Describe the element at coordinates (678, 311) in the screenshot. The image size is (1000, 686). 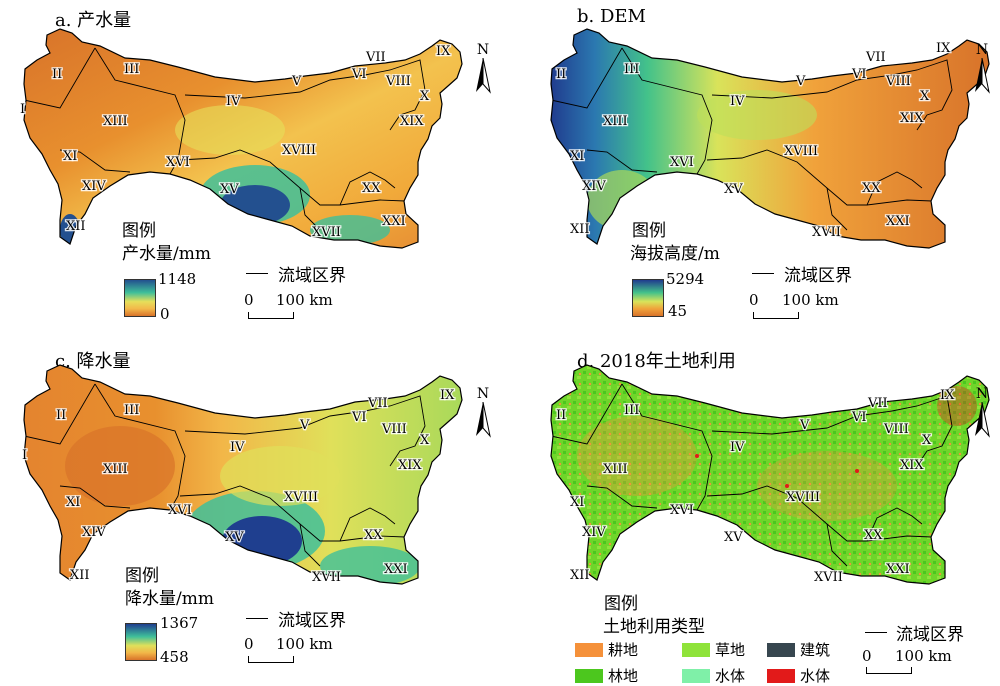
I see `legend-min: 45` at that location.